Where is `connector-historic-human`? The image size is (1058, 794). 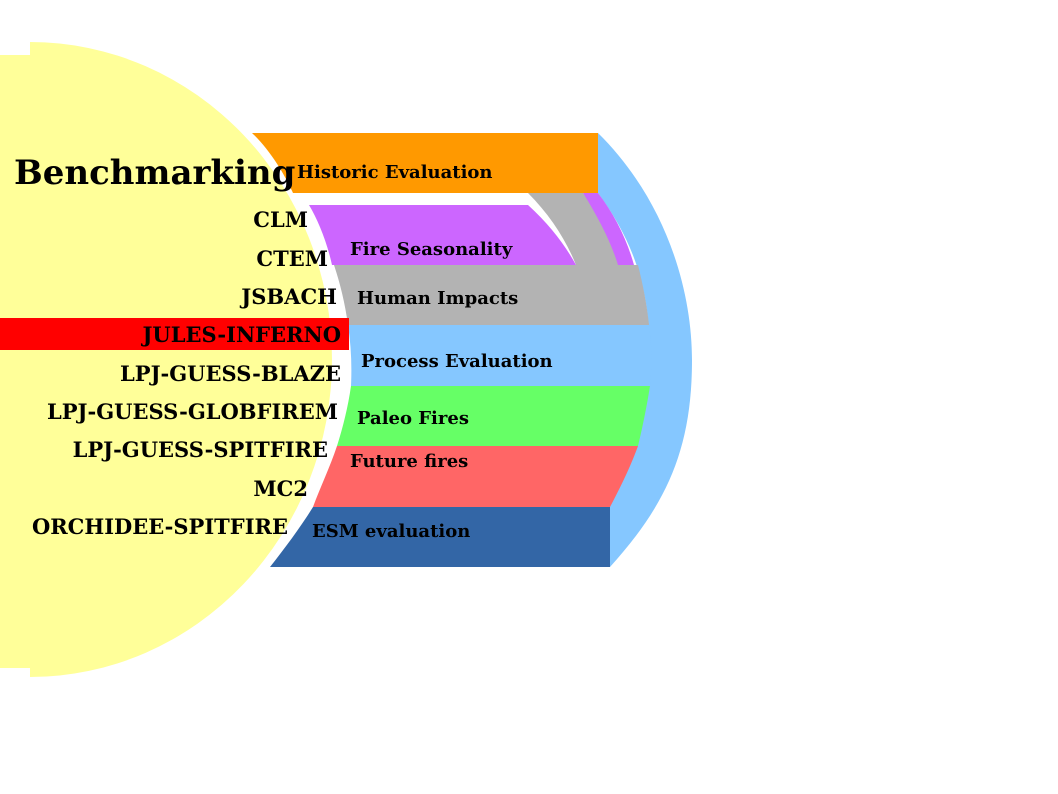 connector-historic-human is located at coordinates (573, 229).